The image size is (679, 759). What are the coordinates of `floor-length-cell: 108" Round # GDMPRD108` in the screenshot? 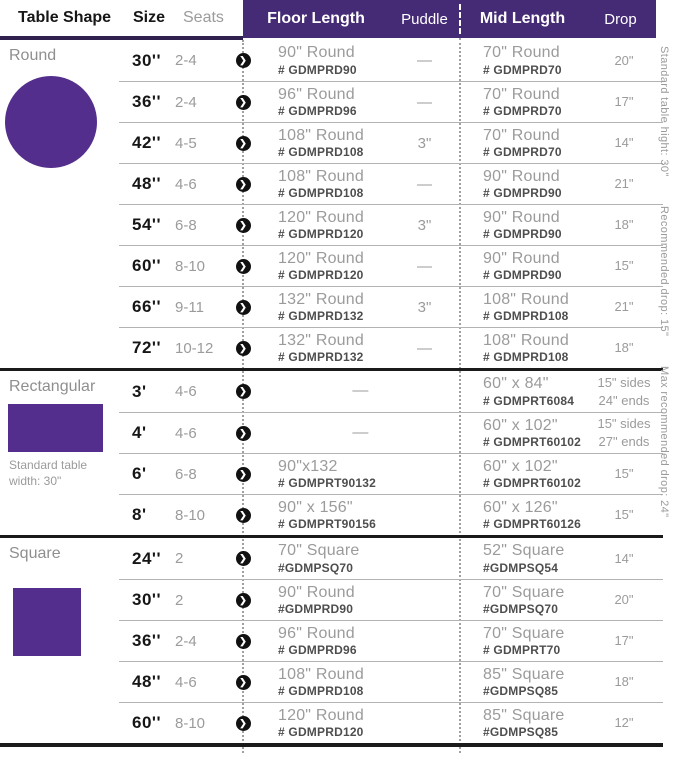 It's located at (325, 184).